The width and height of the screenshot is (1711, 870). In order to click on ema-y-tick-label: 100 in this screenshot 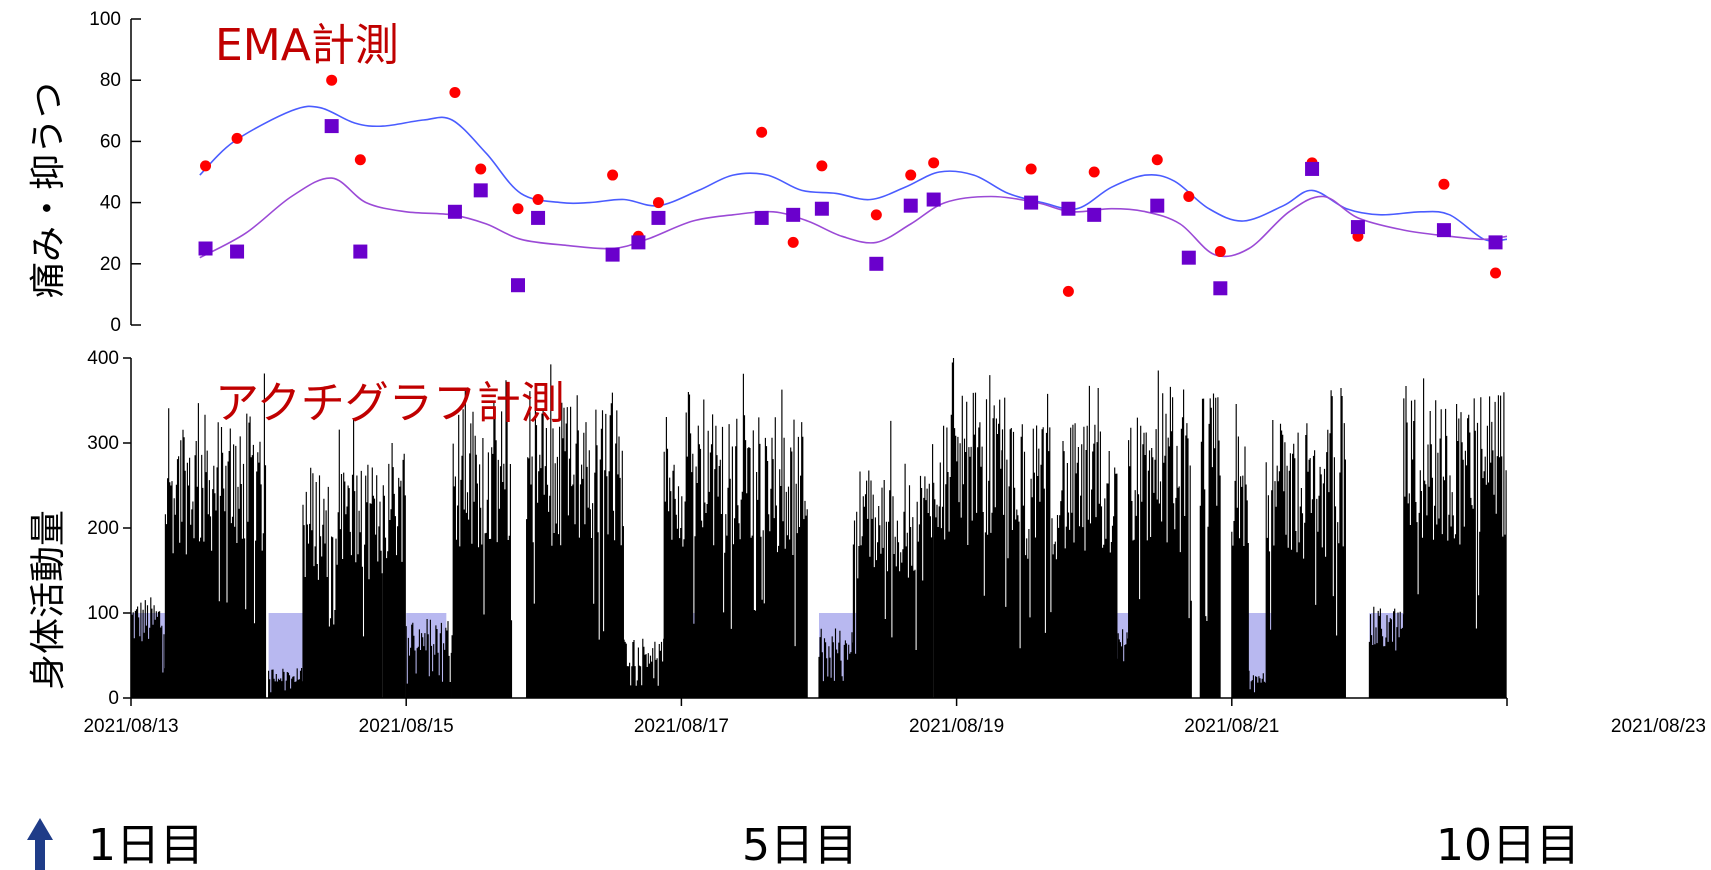, I will do `click(105, 19)`.